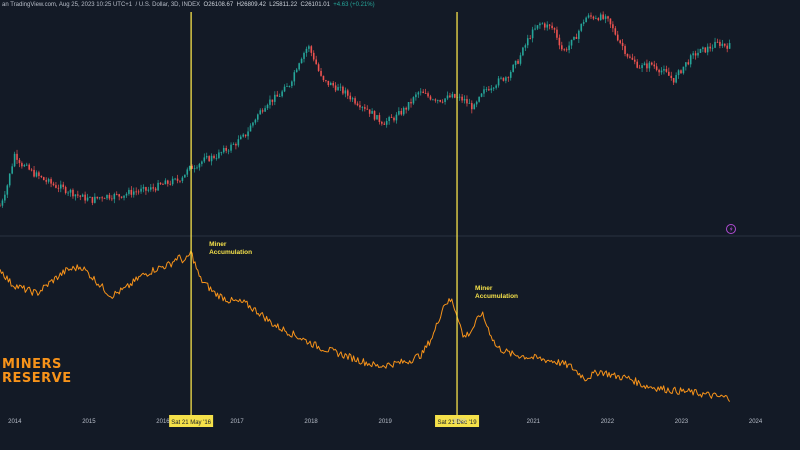 The image size is (800, 450). What do you see at coordinates (756, 422) in the screenshot?
I see `x-tick-label: 2024` at bounding box center [756, 422].